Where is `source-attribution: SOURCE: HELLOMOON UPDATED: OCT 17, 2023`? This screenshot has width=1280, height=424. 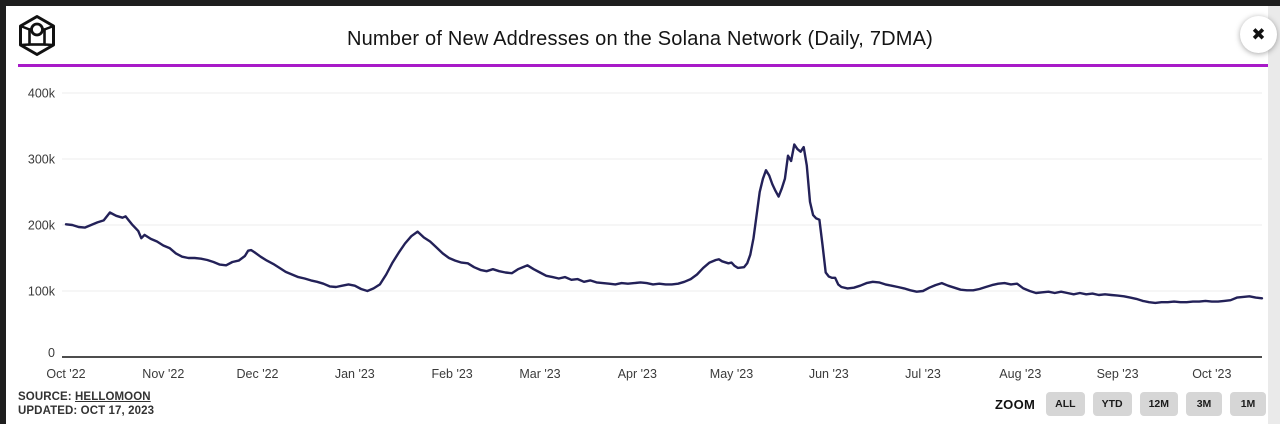
source-attribution: SOURCE: HELLOMOON UPDATED: OCT 17, 2023 is located at coordinates (86, 404).